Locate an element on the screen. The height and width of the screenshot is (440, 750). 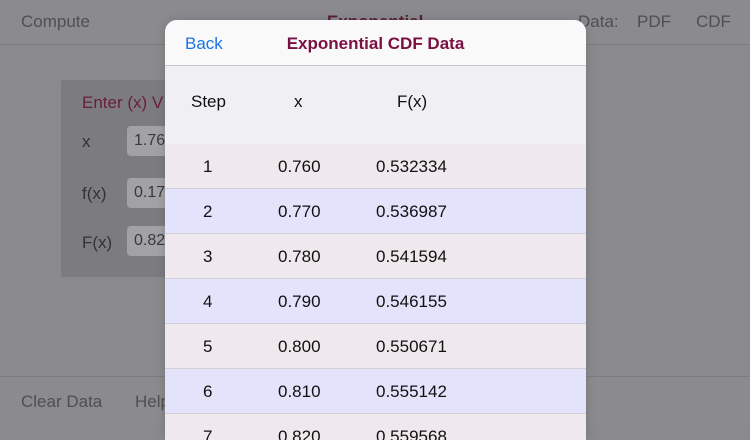
x-cell: 0.790 is located at coordinates (299, 301).